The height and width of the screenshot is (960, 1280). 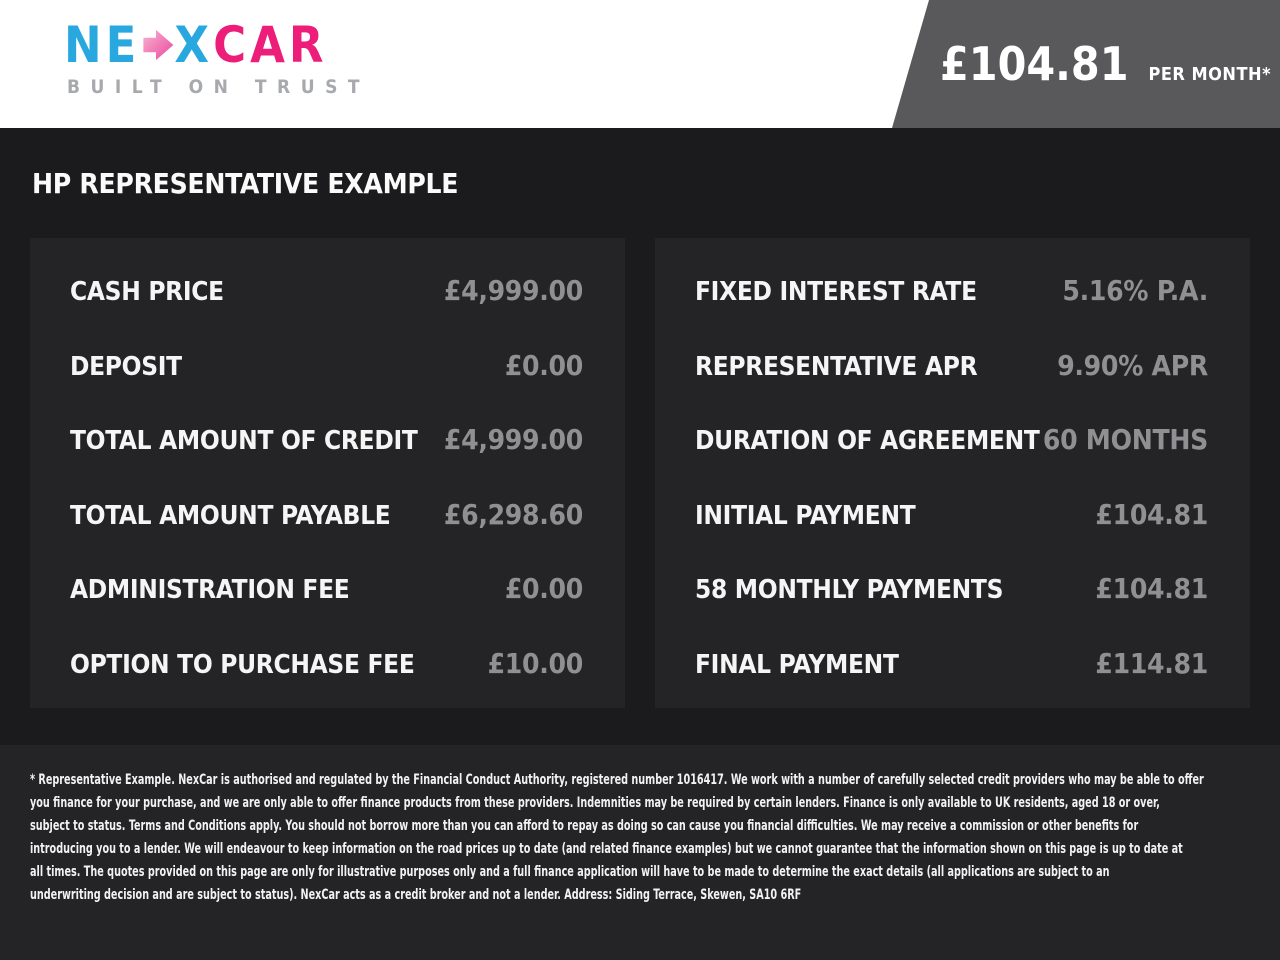 I want to click on price-line: £104.81 PER MONTH*, so click(x=1105, y=64).